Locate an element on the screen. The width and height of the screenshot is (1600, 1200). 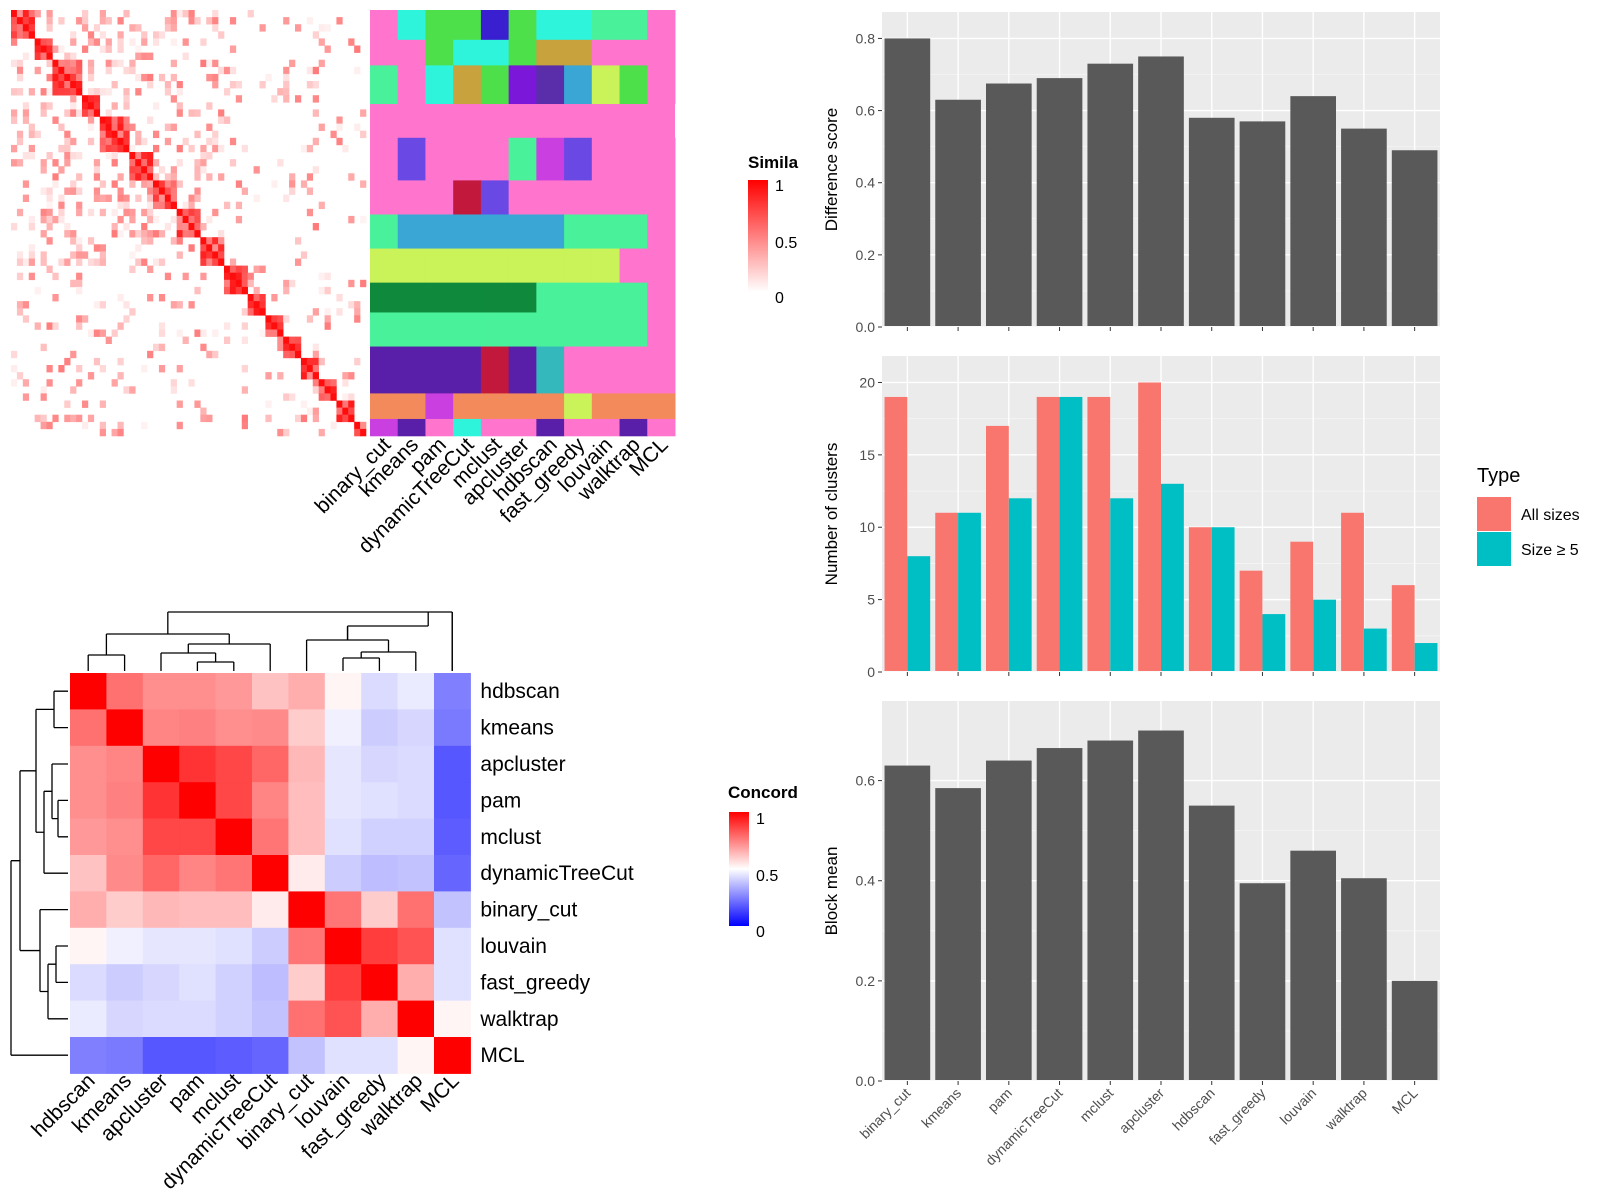
y-axis-title: Difference score is located at coordinates (831, 169).